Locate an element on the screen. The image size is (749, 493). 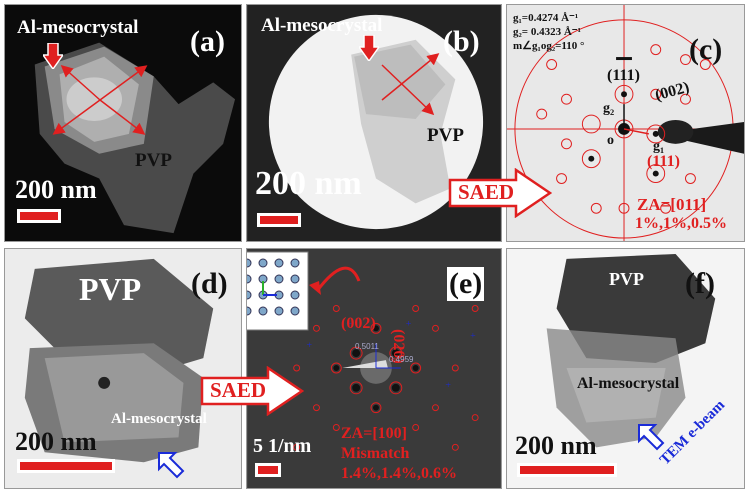
panel-f-title: Al-mesocrystal is located at coordinates (628, 383).